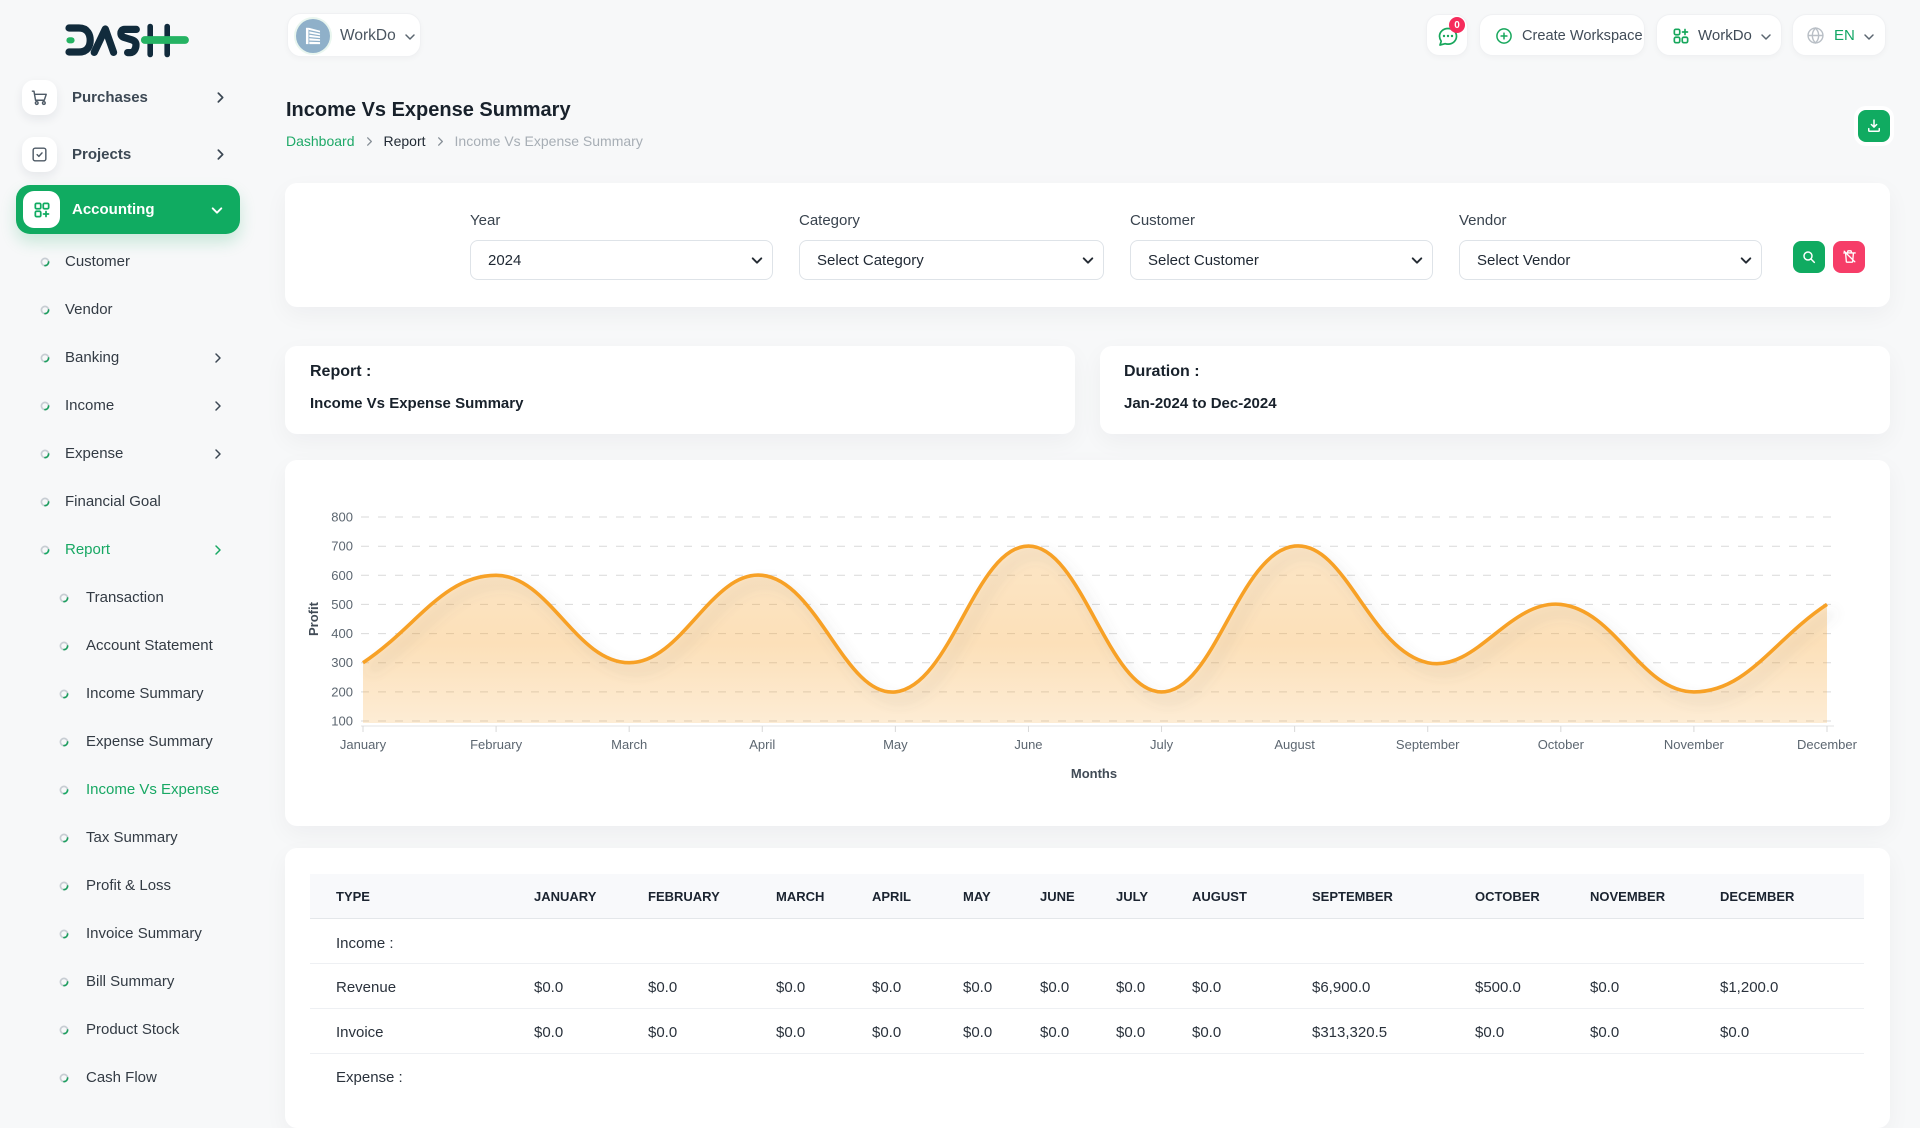  Describe the element at coordinates (1162, 744) in the screenshot. I see `svg-text: July` at that location.